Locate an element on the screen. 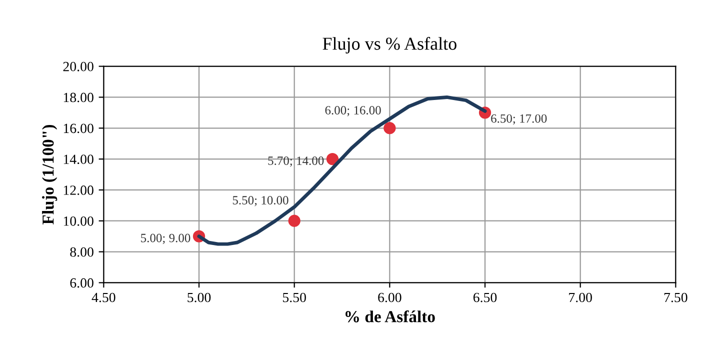 The height and width of the screenshot is (349, 715). data-label: 5.70; 14.00 is located at coordinates (296, 161).